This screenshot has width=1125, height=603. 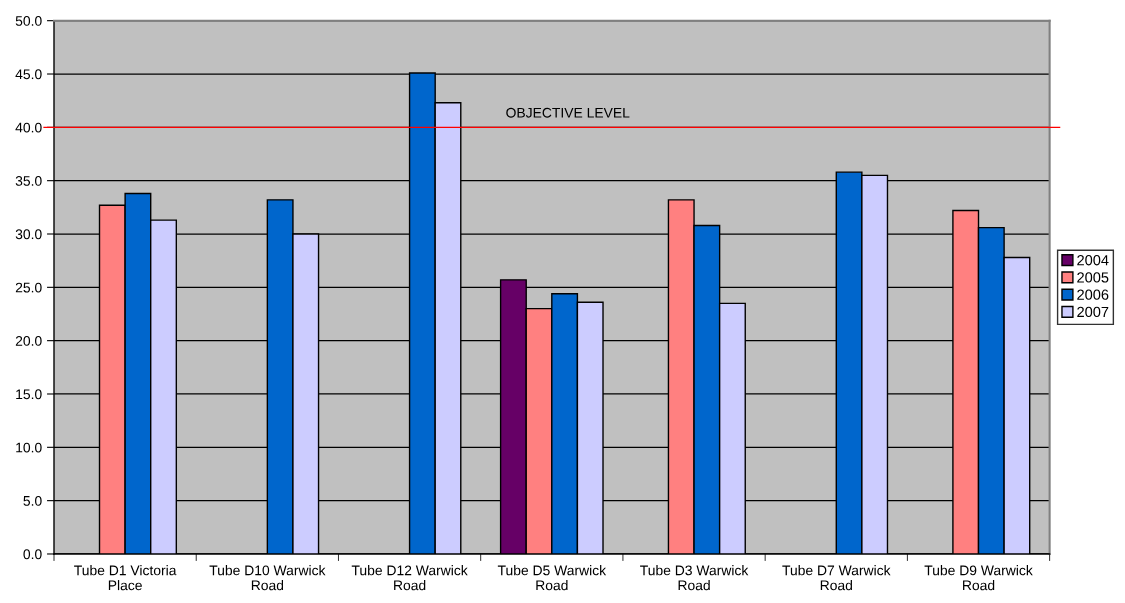 What do you see at coordinates (409, 578) in the screenshot?
I see `x-tick-label: Tube D12 Warwick Road` at bounding box center [409, 578].